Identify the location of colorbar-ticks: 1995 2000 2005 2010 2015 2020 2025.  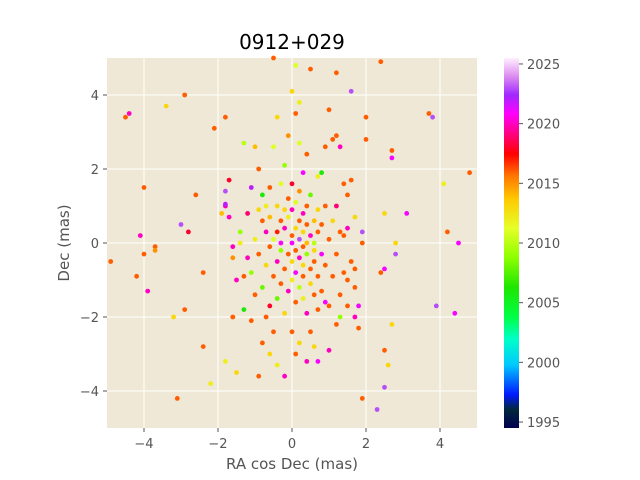
(539, 244).